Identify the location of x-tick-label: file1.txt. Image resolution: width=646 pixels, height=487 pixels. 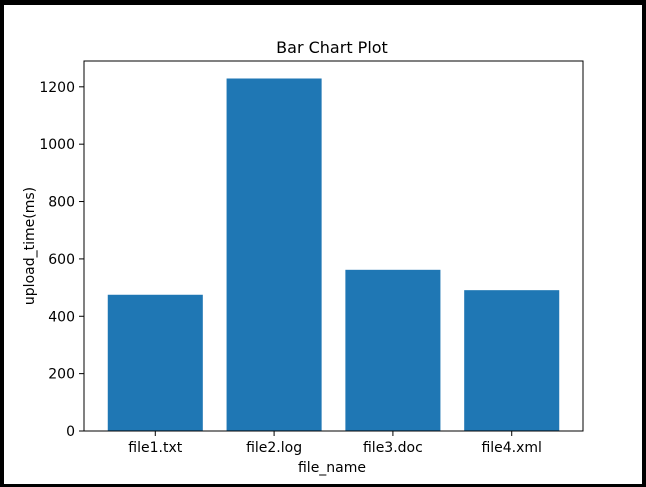
(155, 448).